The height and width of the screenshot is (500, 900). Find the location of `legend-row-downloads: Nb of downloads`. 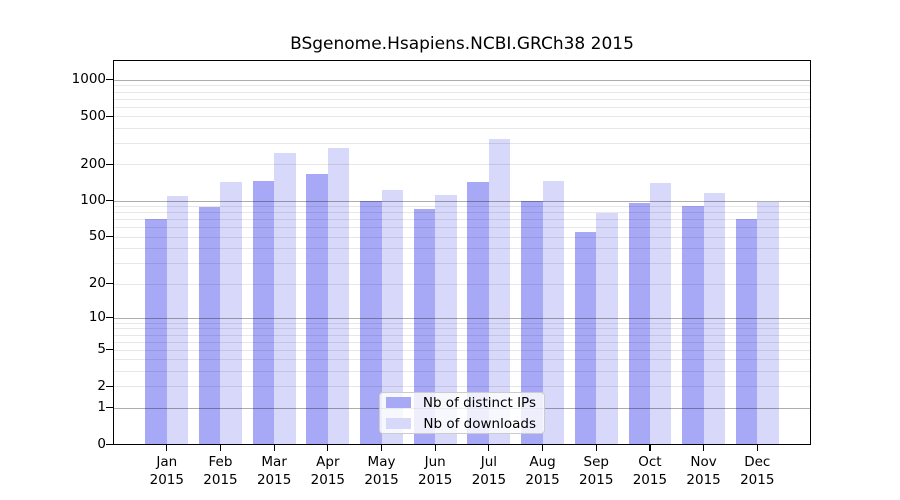

legend-row-downloads: Nb of downloads is located at coordinates (461, 424).